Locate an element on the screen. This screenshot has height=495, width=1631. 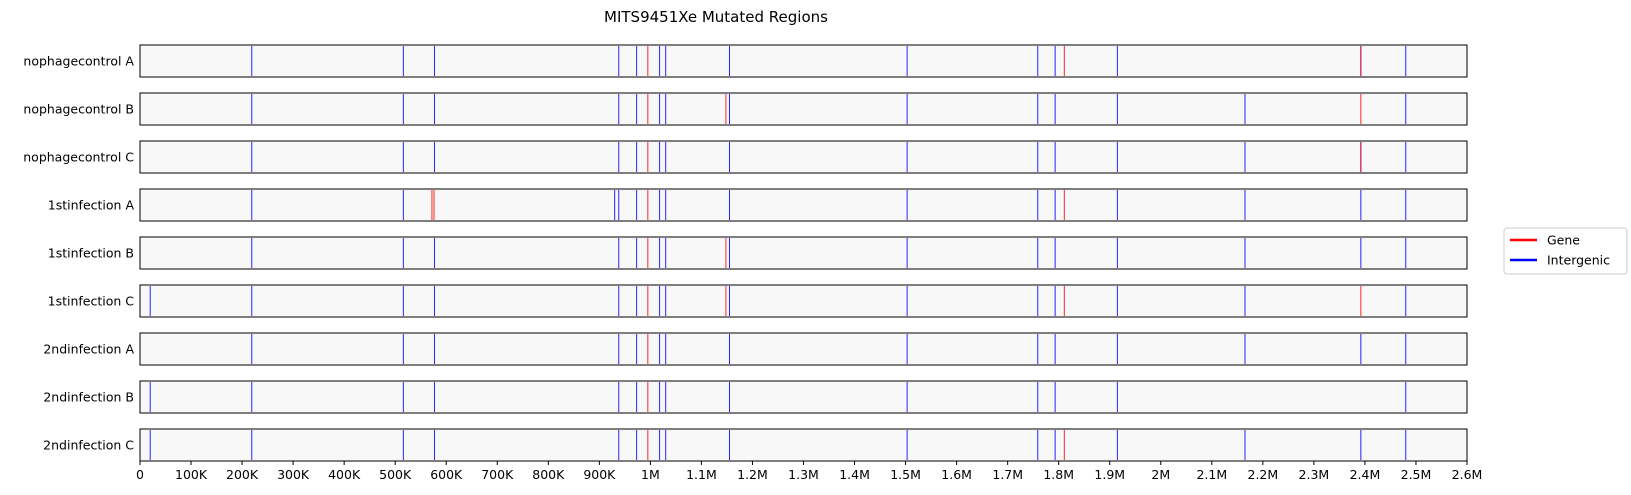
sample-track: 1stinfection C is located at coordinates (758, 301).